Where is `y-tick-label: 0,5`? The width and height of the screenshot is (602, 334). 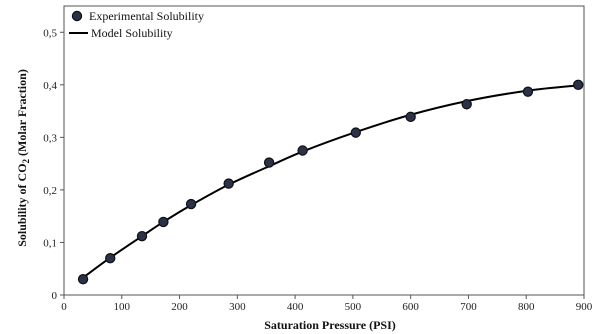
y-tick-label: 0,5 is located at coordinates (50, 33).